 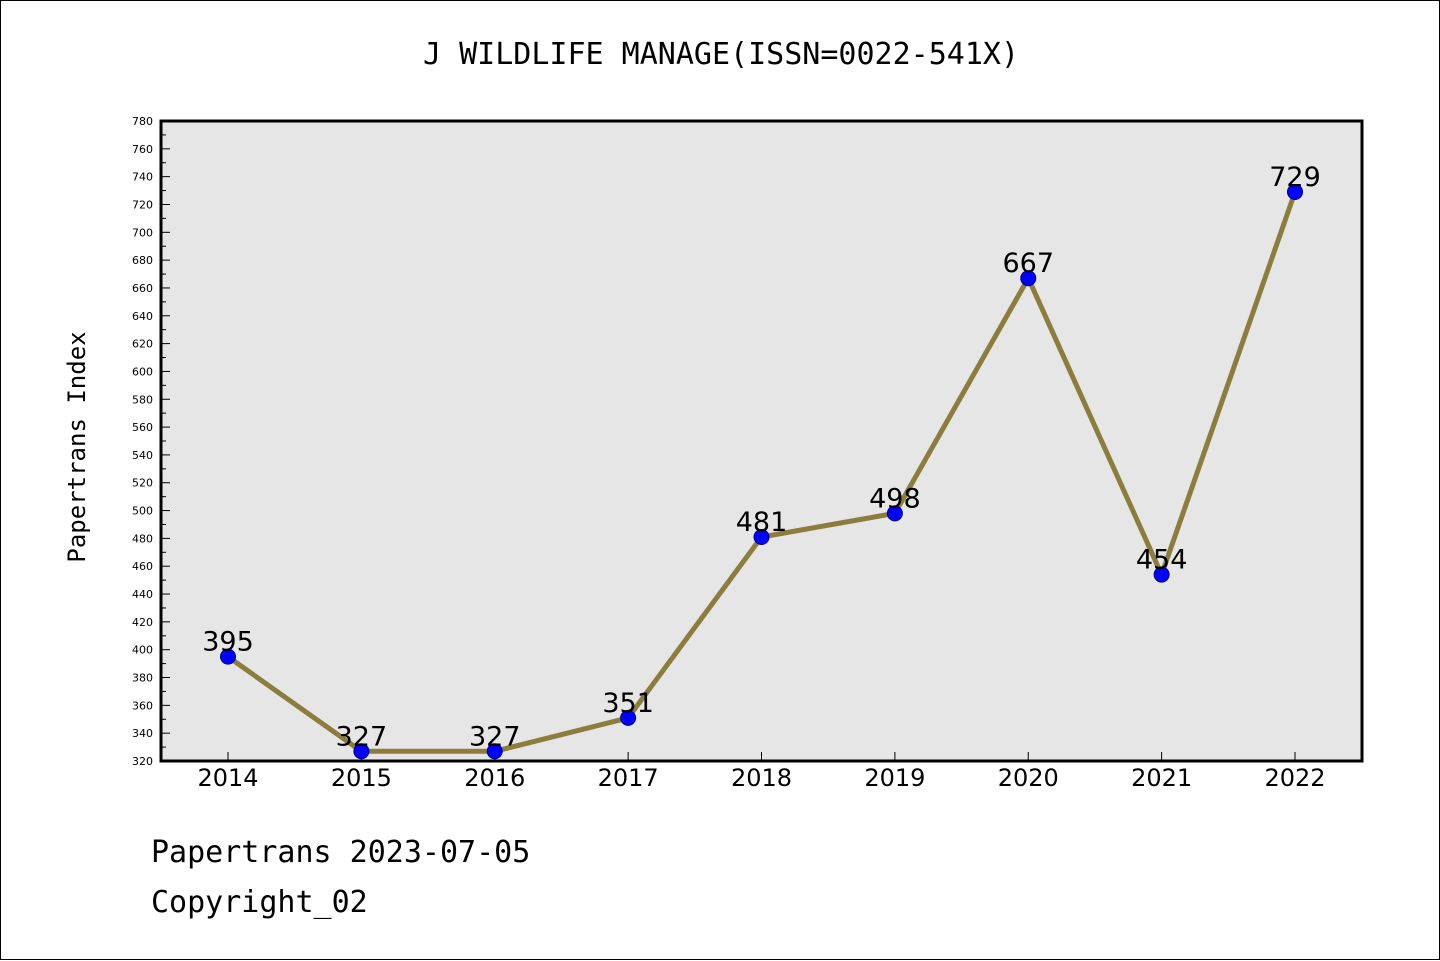 What do you see at coordinates (761, 778) in the screenshot?
I see `x-tick-label: 2018` at bounding box center [761, 778].